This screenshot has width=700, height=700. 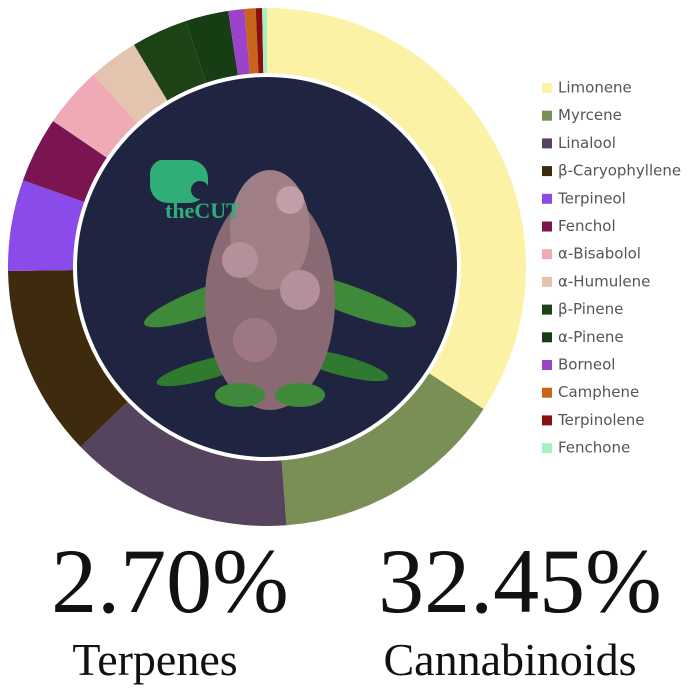 What do you see at coordinates (590, 115) in the screenshot?
I see `legend-label: Myrcene` at bounding box center [590, 115].